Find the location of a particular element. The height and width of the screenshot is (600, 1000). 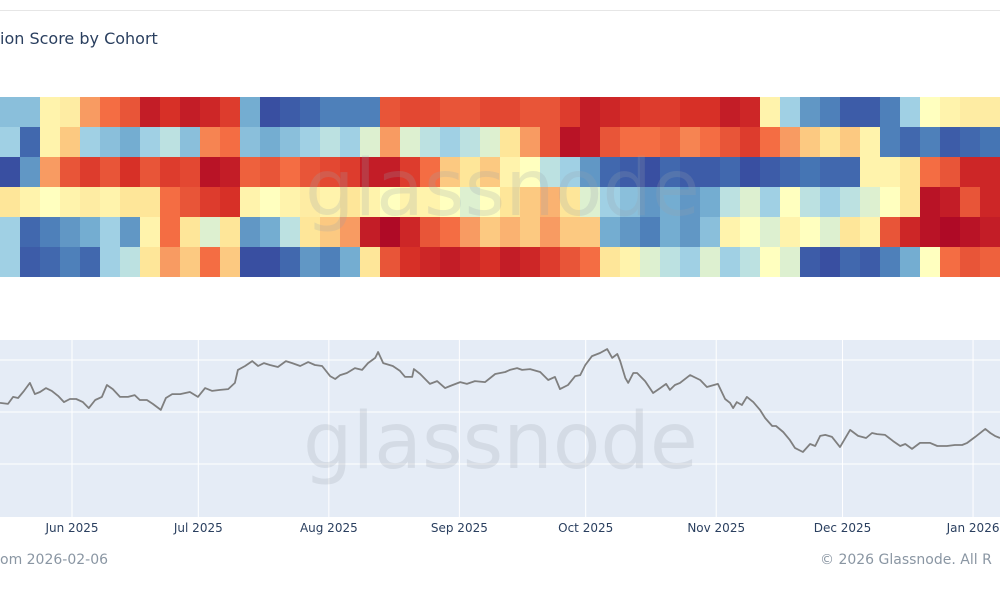

x-tick-label: Oct 2025 is located at coordinates (585, 528).